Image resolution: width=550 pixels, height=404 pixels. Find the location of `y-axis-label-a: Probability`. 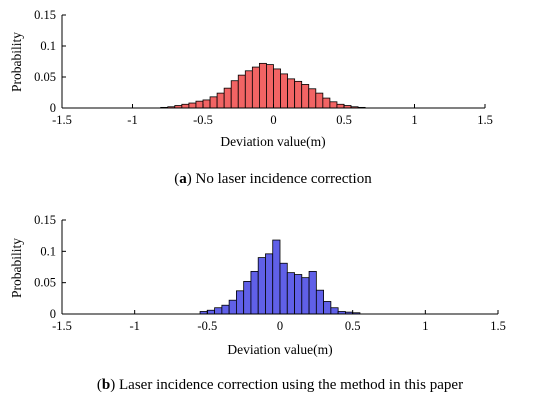

y-axis-label-a: Probability is located at coordinates (16, 62).